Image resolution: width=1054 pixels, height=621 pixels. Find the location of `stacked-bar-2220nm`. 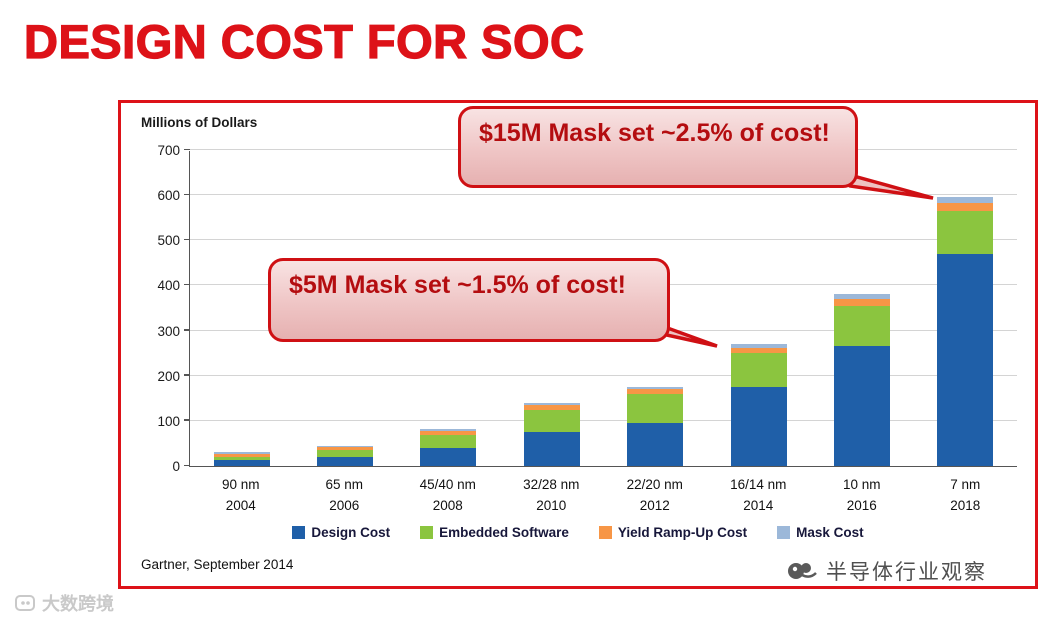

stacked-bar-2220nm is located at coordinates (655, 426).